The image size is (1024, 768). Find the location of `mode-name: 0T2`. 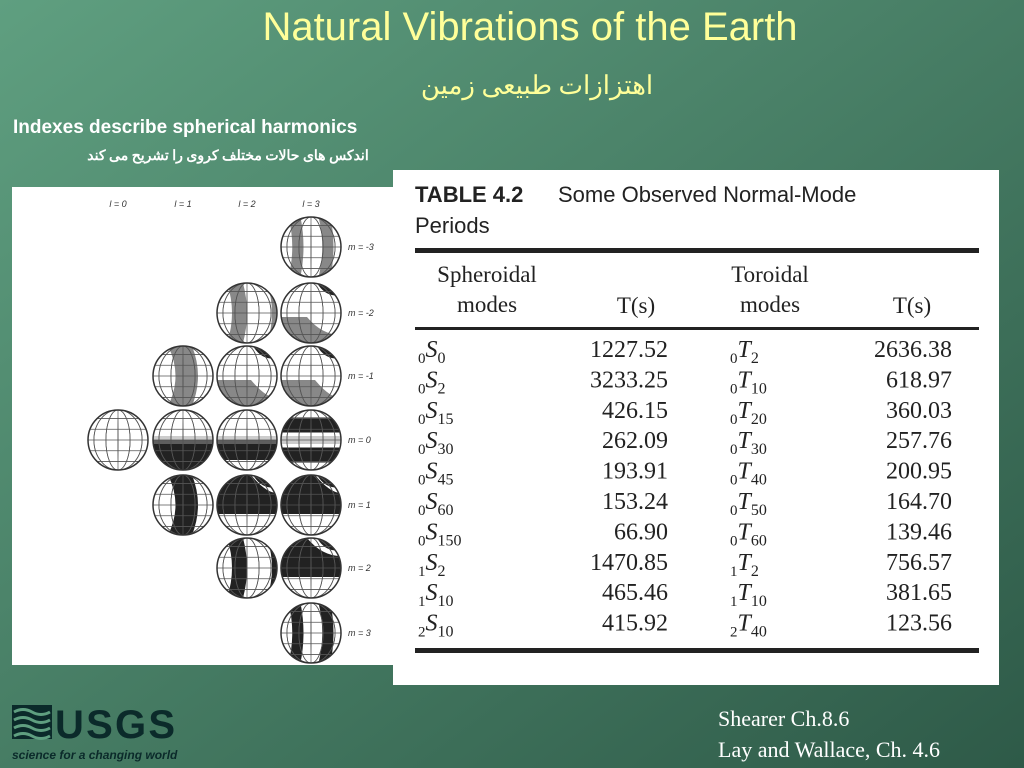

mode-name: 0T2 is located at coordinates (744, 352).